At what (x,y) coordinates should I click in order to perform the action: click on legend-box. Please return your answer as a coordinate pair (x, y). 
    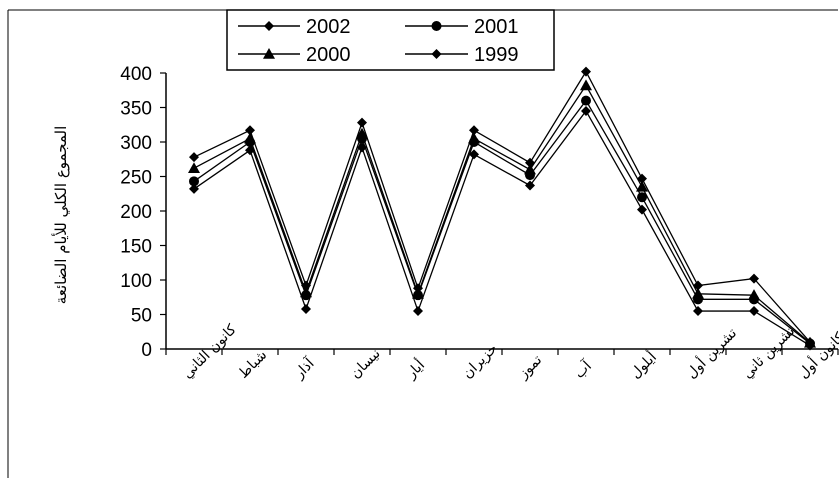
    Looking at the image, I should click on (390, 40).